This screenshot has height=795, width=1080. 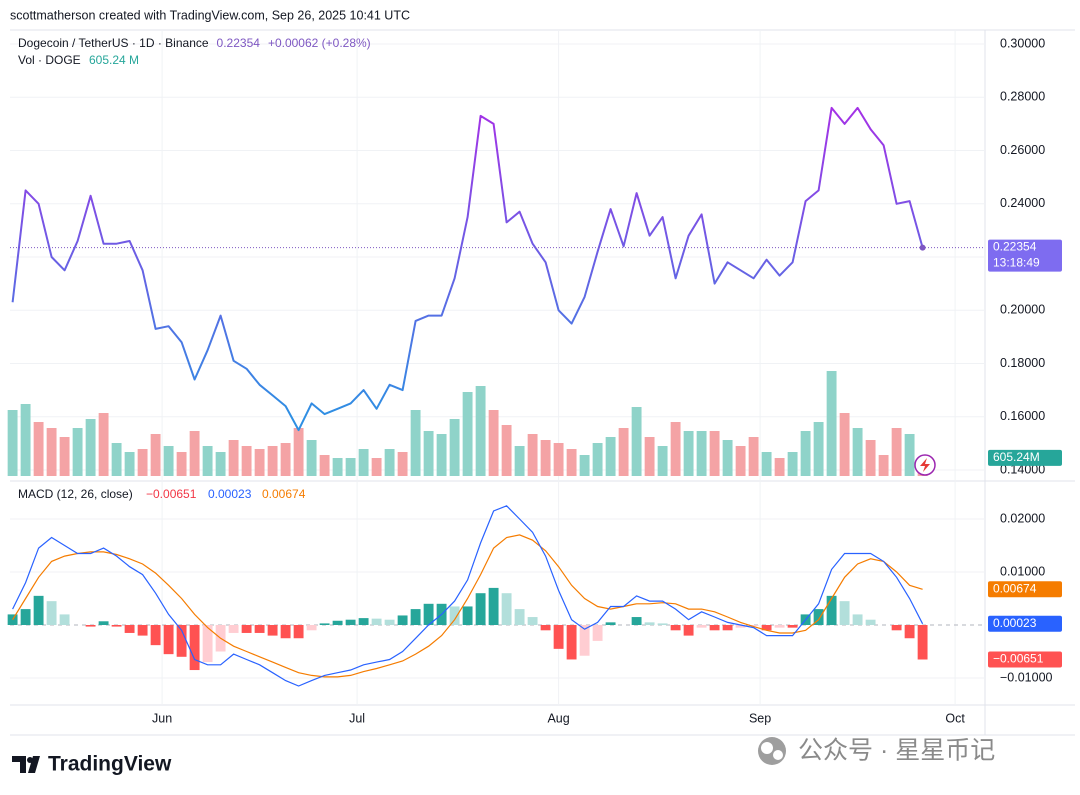 I want to click on macd-axis-label-bg, so click(x=1025, y=623).